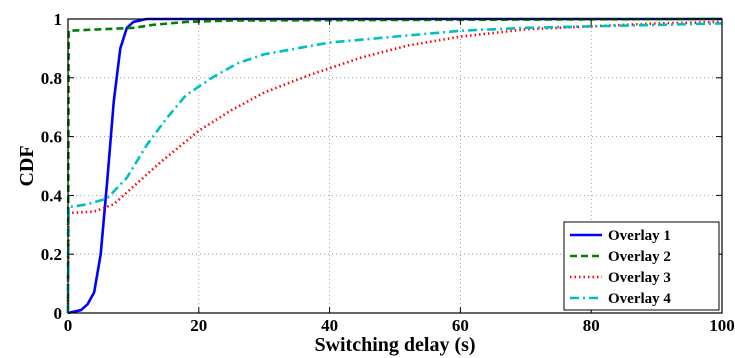 Image resolution: width=735 pixels, height=358 pixels. What do you see at coordinates (51, 78) in the screenshot?
I see `y-tick-label: 0.8` at bounding box center [51, 78].